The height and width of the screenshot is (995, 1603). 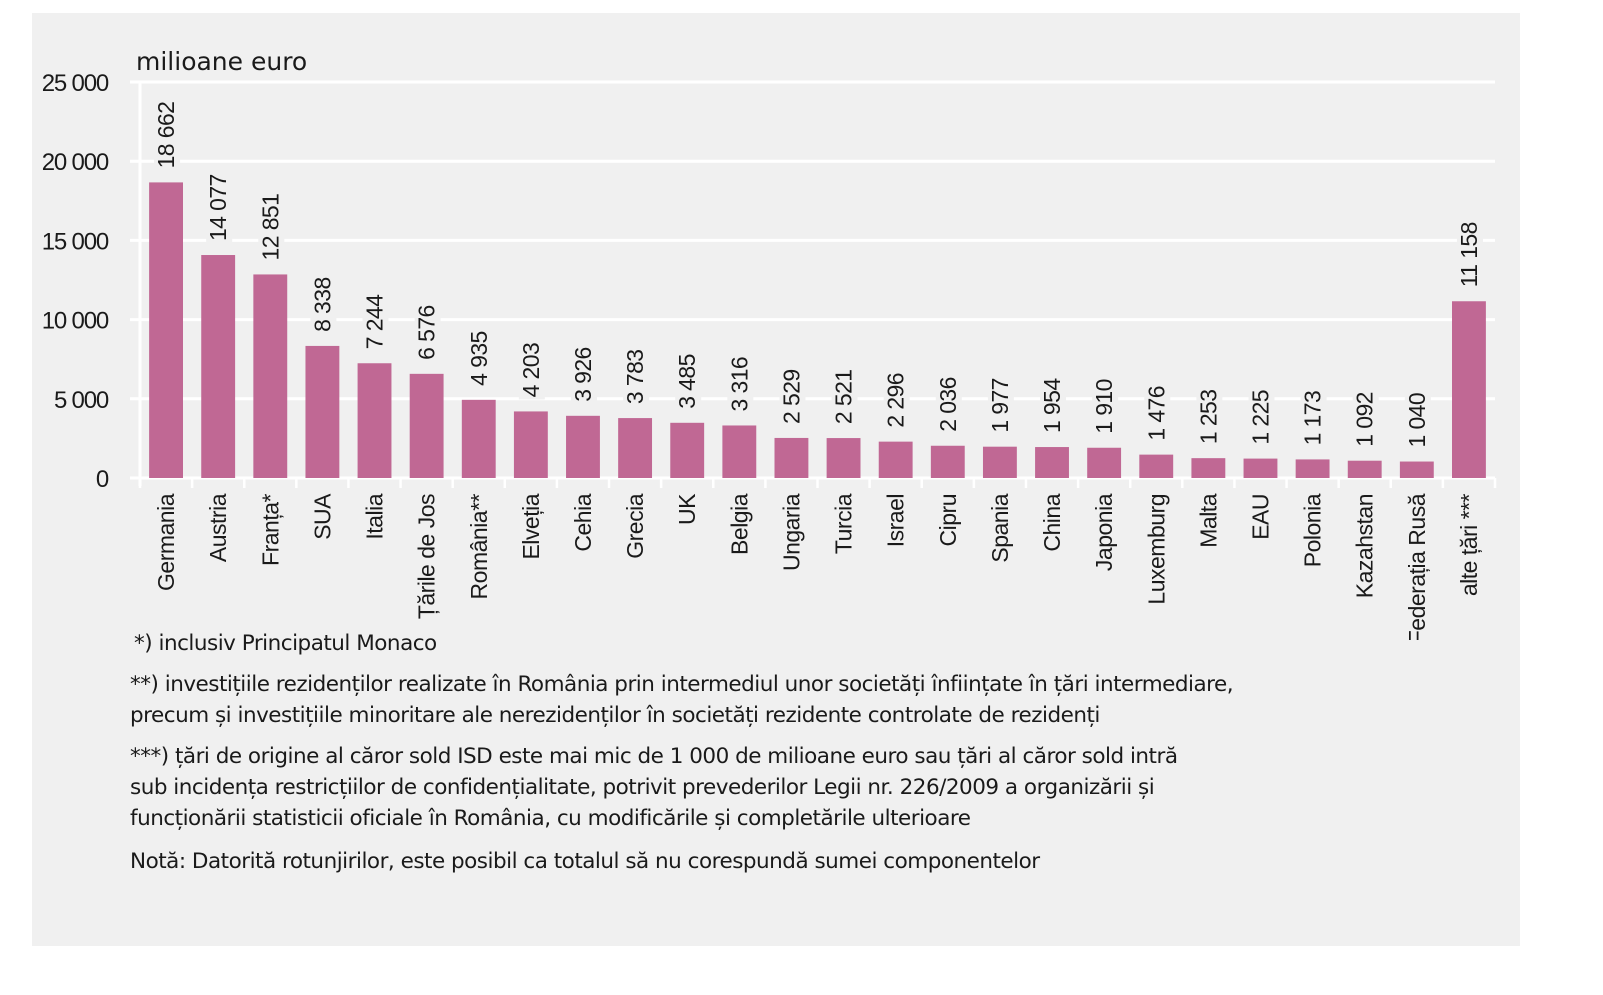 I want to click on value-label-group: 12 851, so click(x=271, y=227).